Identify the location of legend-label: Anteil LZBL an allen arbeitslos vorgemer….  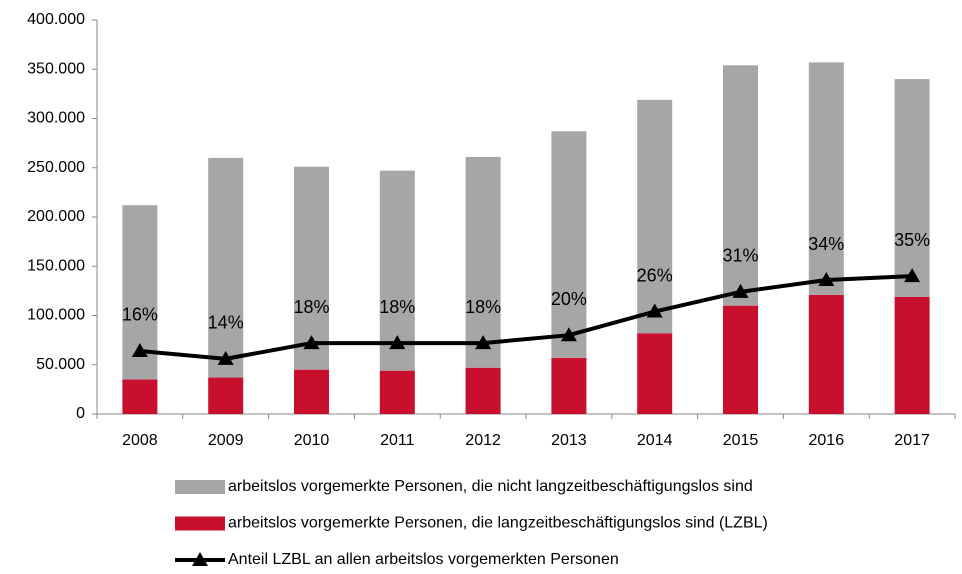
(423, 559).